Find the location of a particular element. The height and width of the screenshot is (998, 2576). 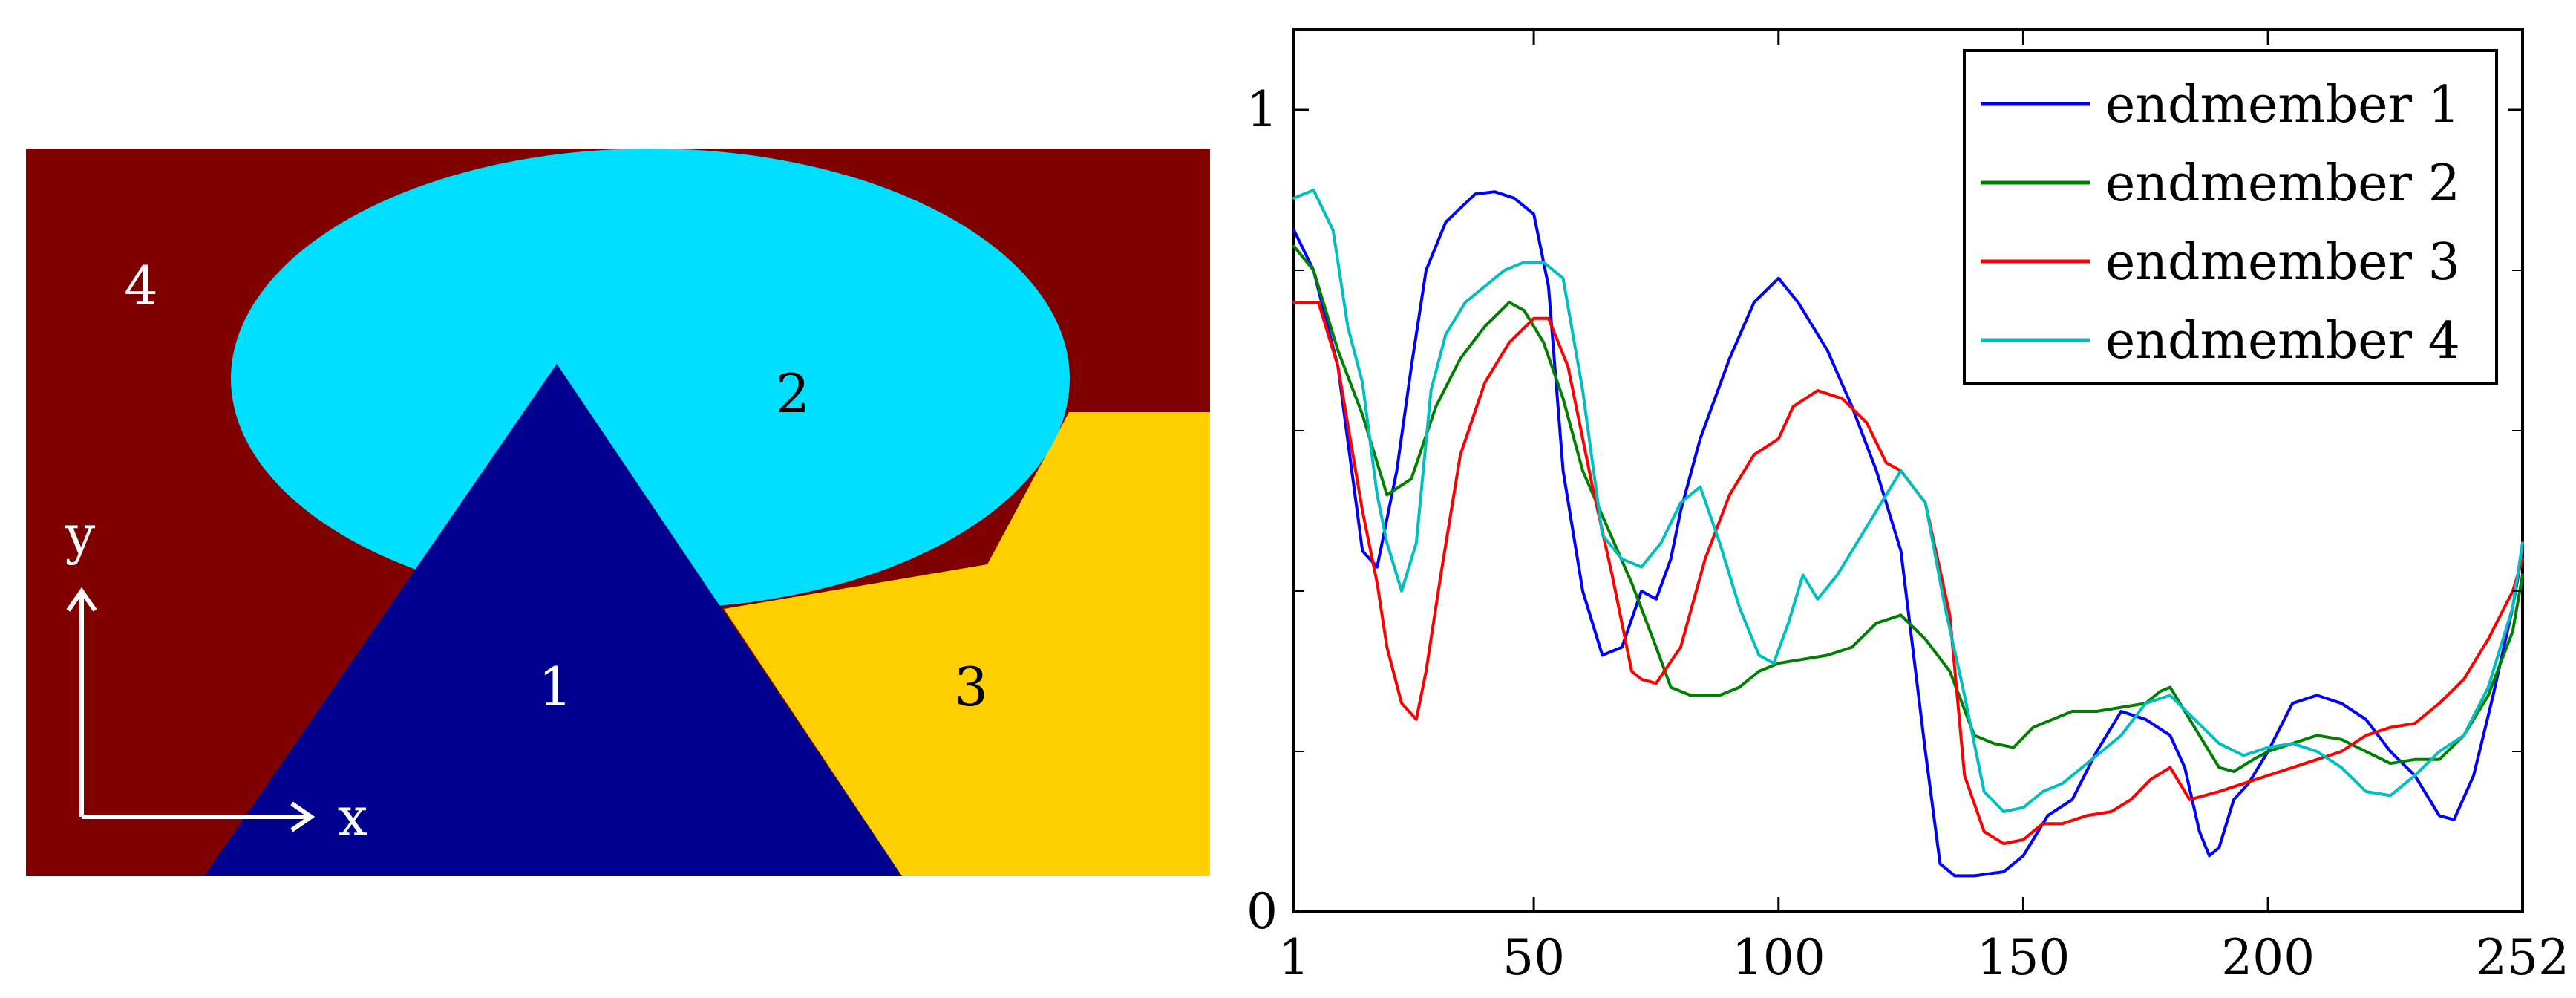

region-4-label: 4 is located at coordinates (141, 286).